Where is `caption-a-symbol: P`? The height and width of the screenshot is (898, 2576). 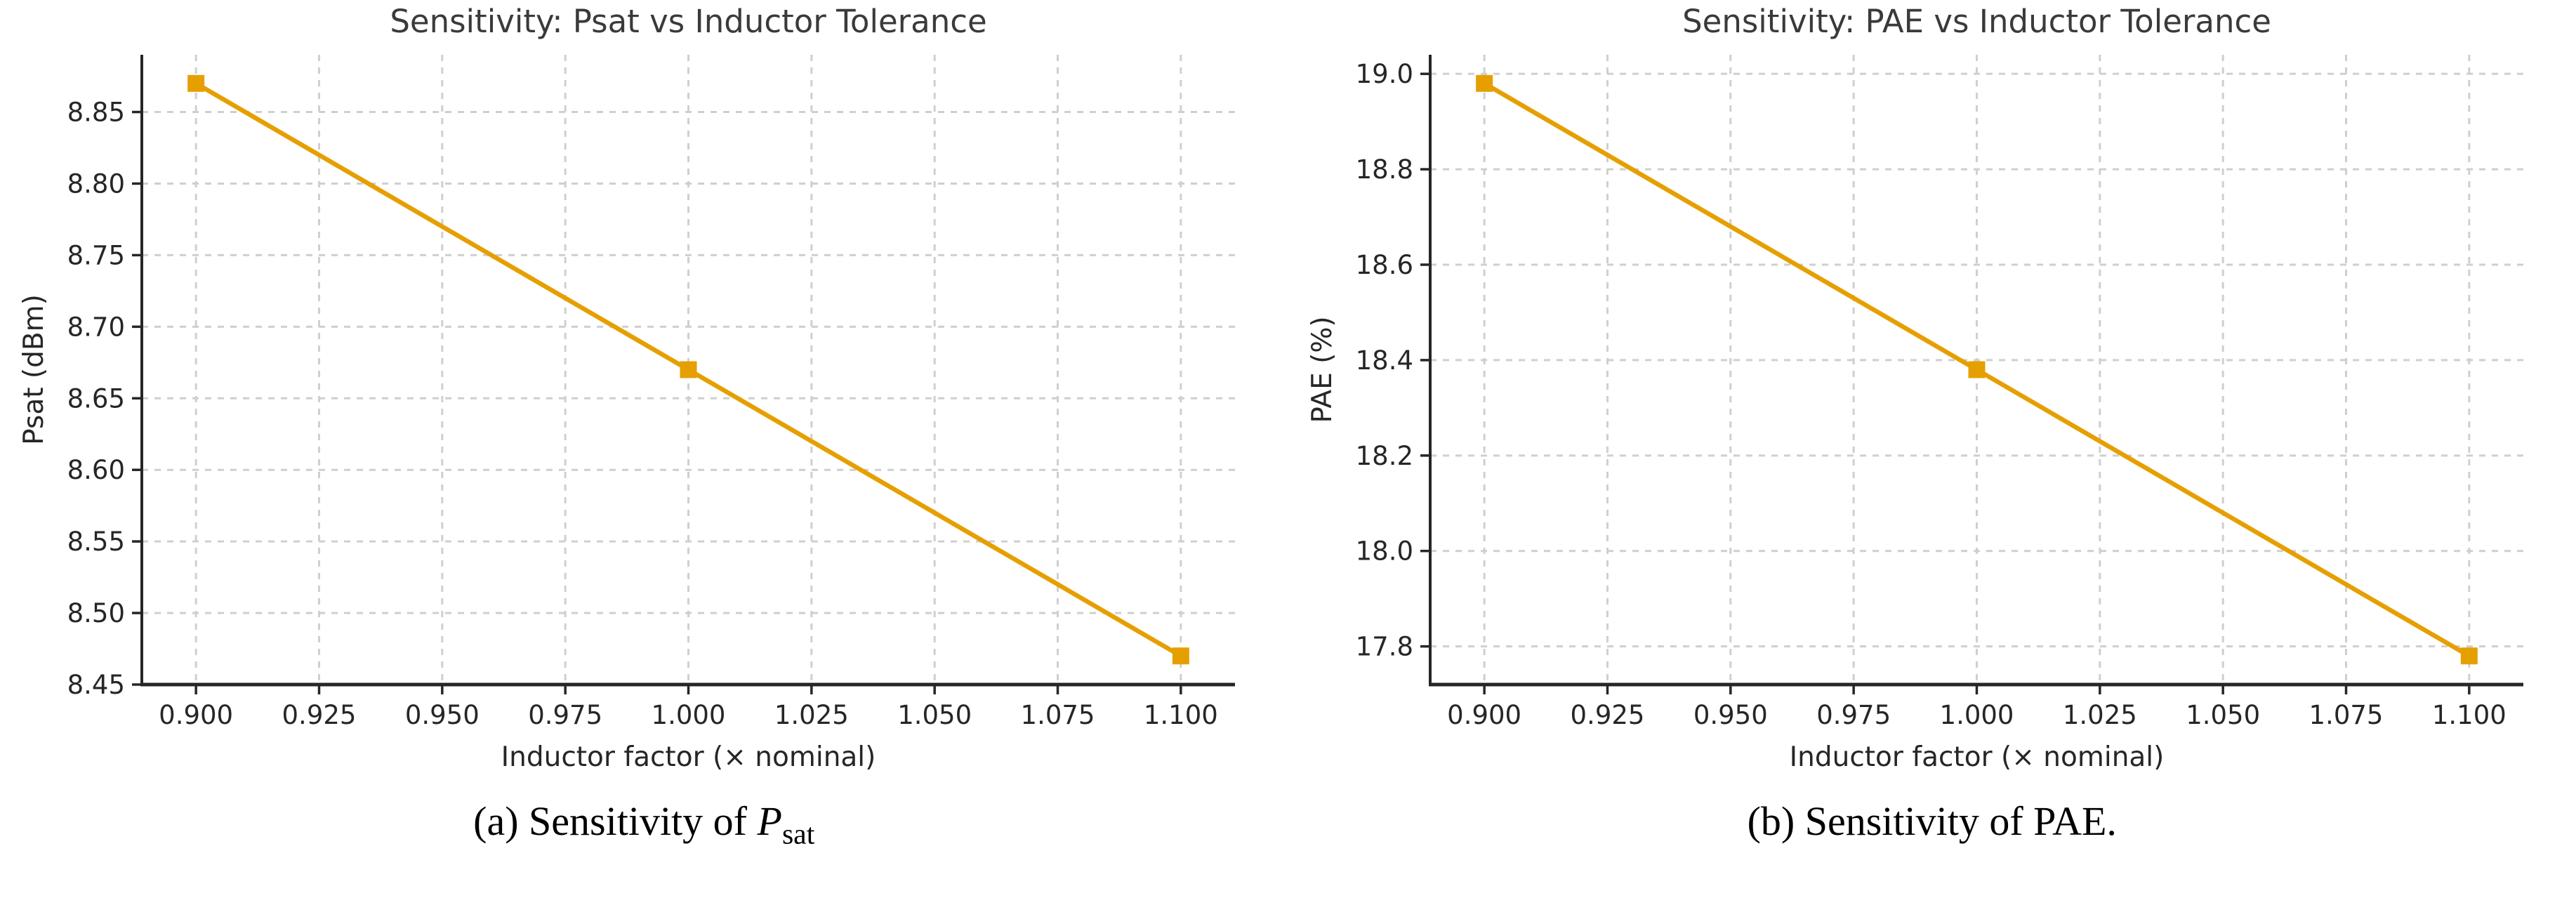
caption-a-symbol: P is located at coordinates (769, 821).